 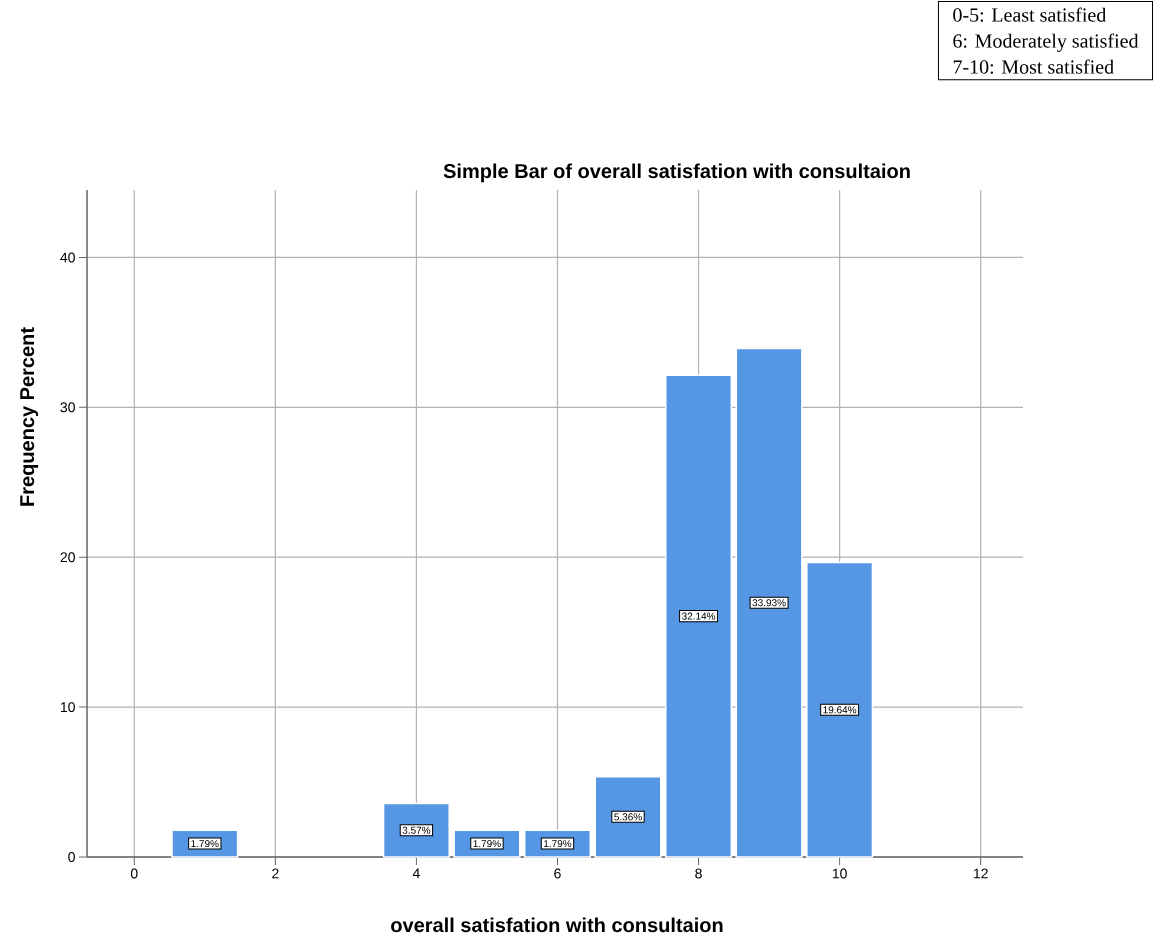 What do you see at coordinates (275, 873) in the screenshot?
I see `x-tick-label: 2` at bounding box center [275, 873].